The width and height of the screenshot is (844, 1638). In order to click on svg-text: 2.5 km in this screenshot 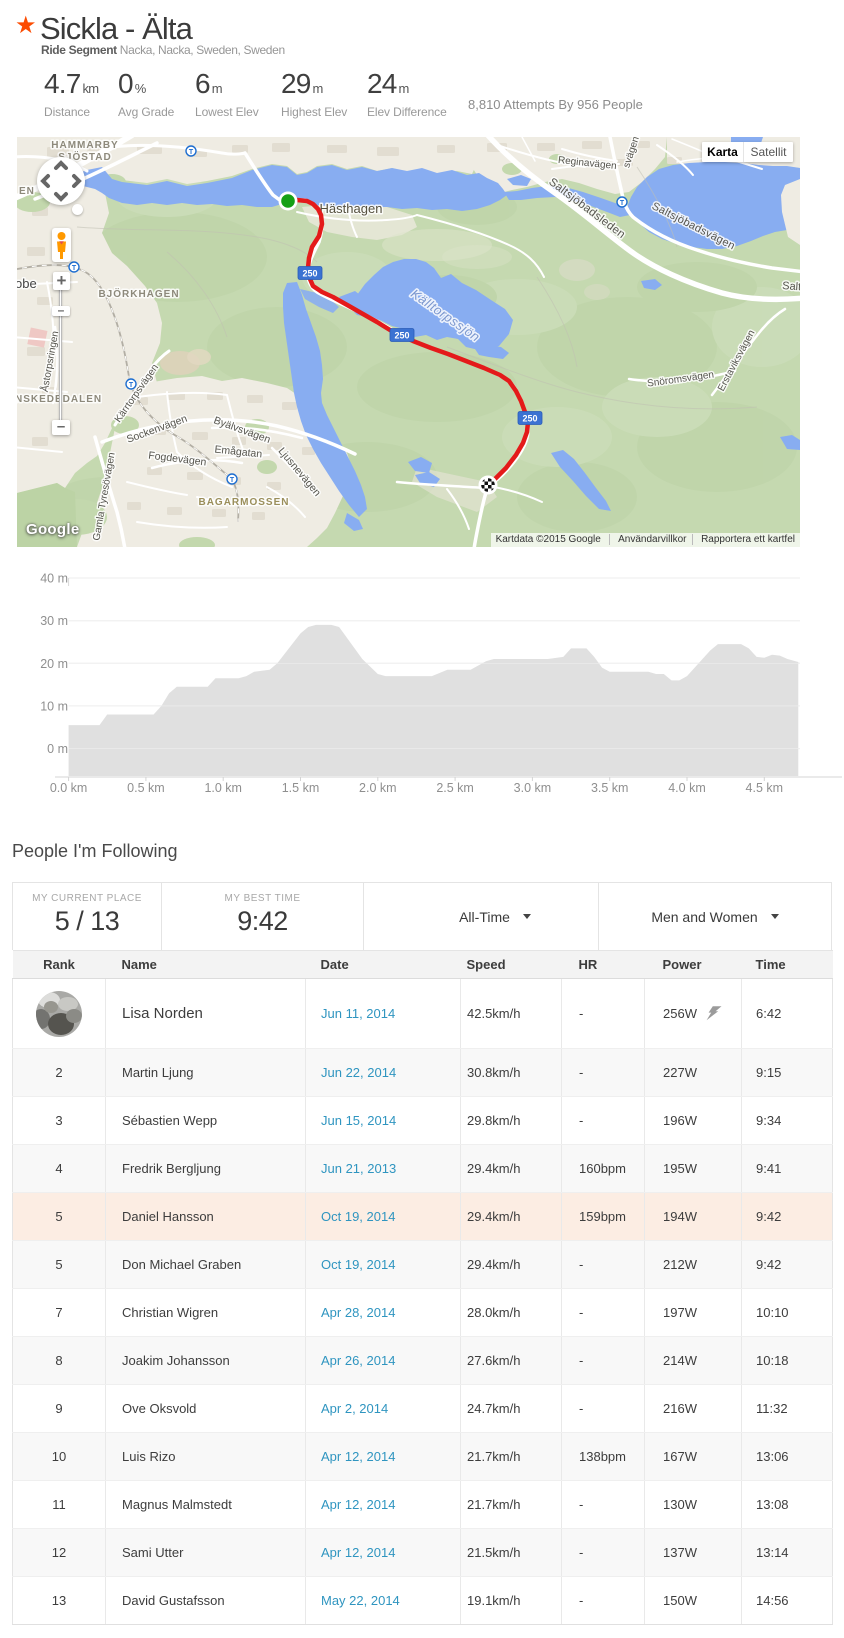, I will do `click(455, 788)`.